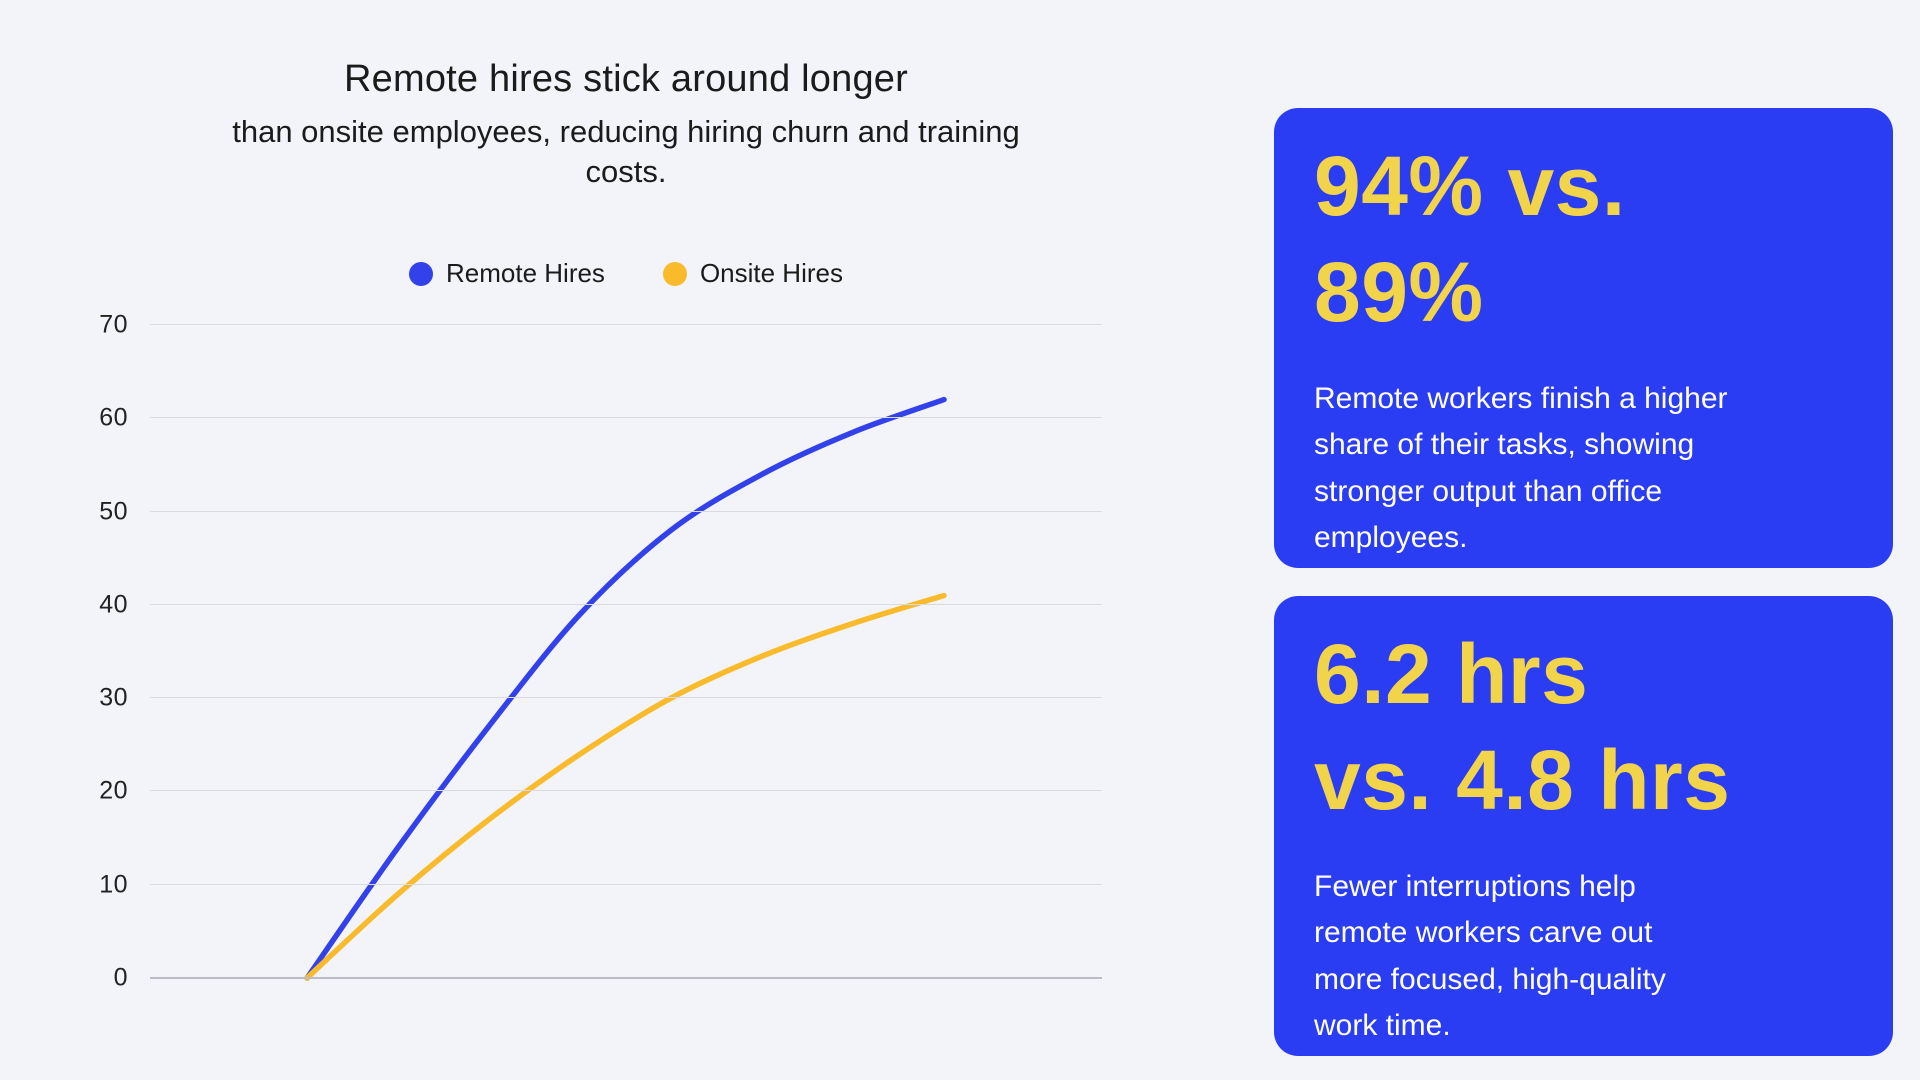 The width and height of the screenshot is (1920, 1080). Describe the element at coordinates (525, 273) in the screenshot. I see `legend-label-remote: Remote Hires` at that location.